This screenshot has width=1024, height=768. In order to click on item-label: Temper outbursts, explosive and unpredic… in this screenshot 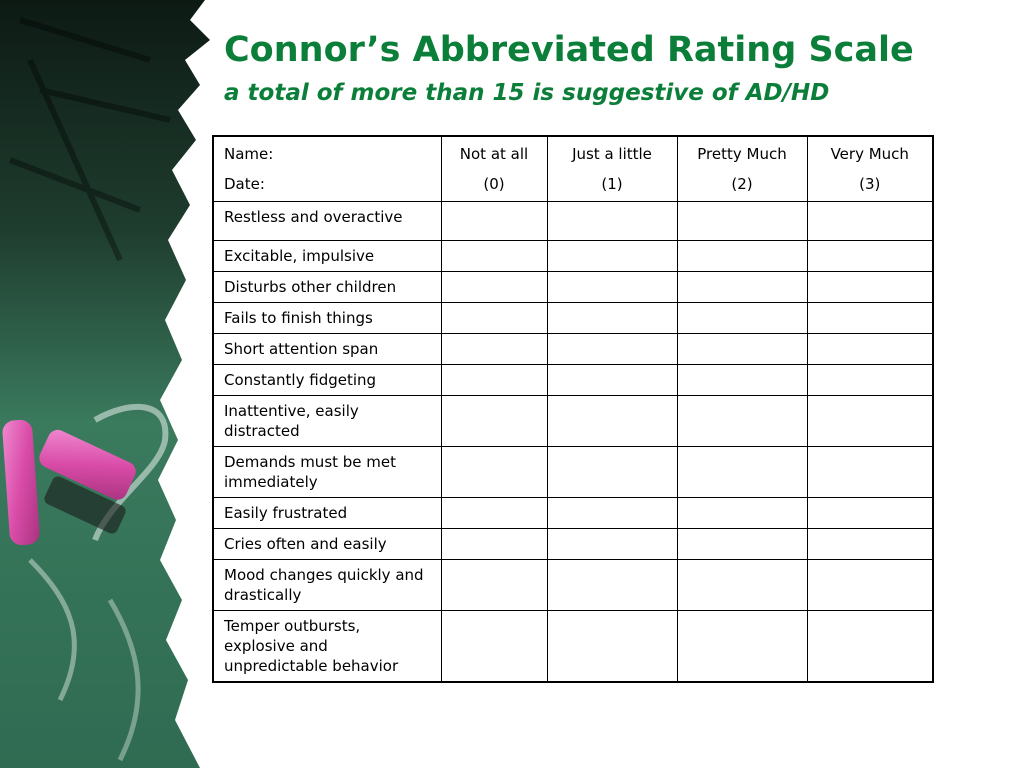, I will do `click(327, 646)`.